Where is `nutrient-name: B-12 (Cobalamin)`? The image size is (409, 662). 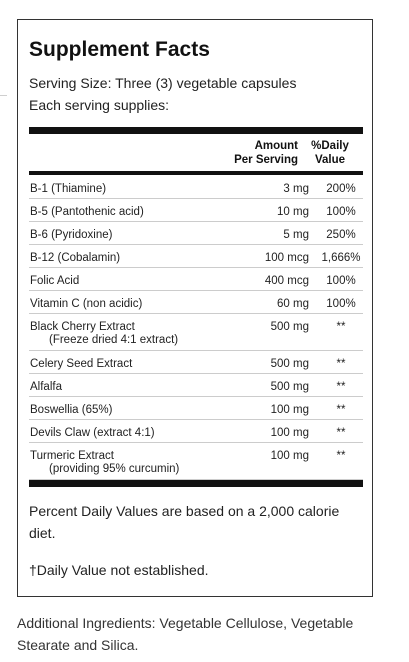
nutrient-name: B-12 (Cobalamin) is located at coordinates (75, 258).